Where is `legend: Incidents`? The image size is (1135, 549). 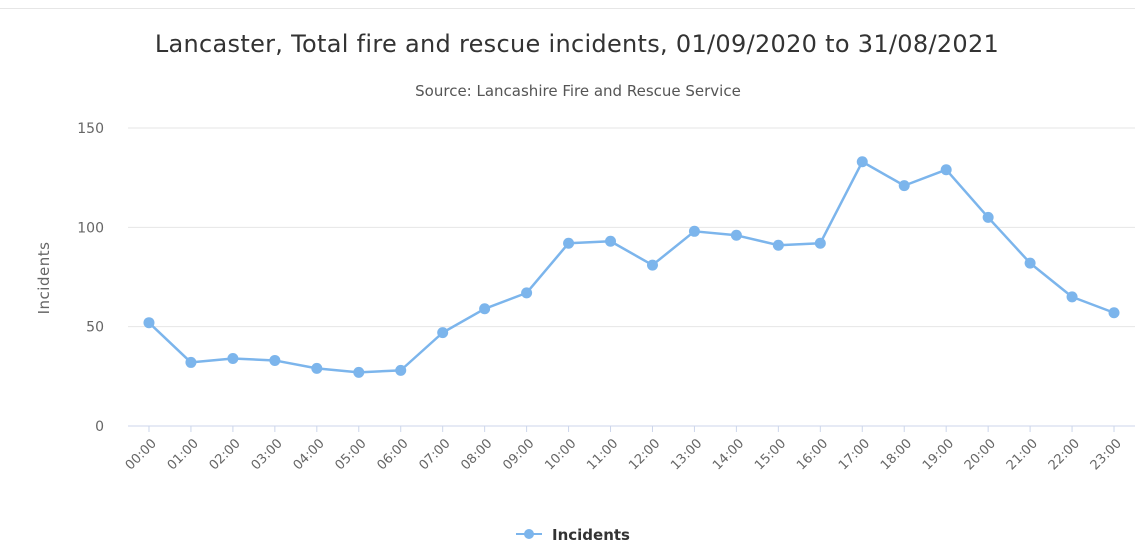 legend: Incidents is located at coordinates (573, 535).